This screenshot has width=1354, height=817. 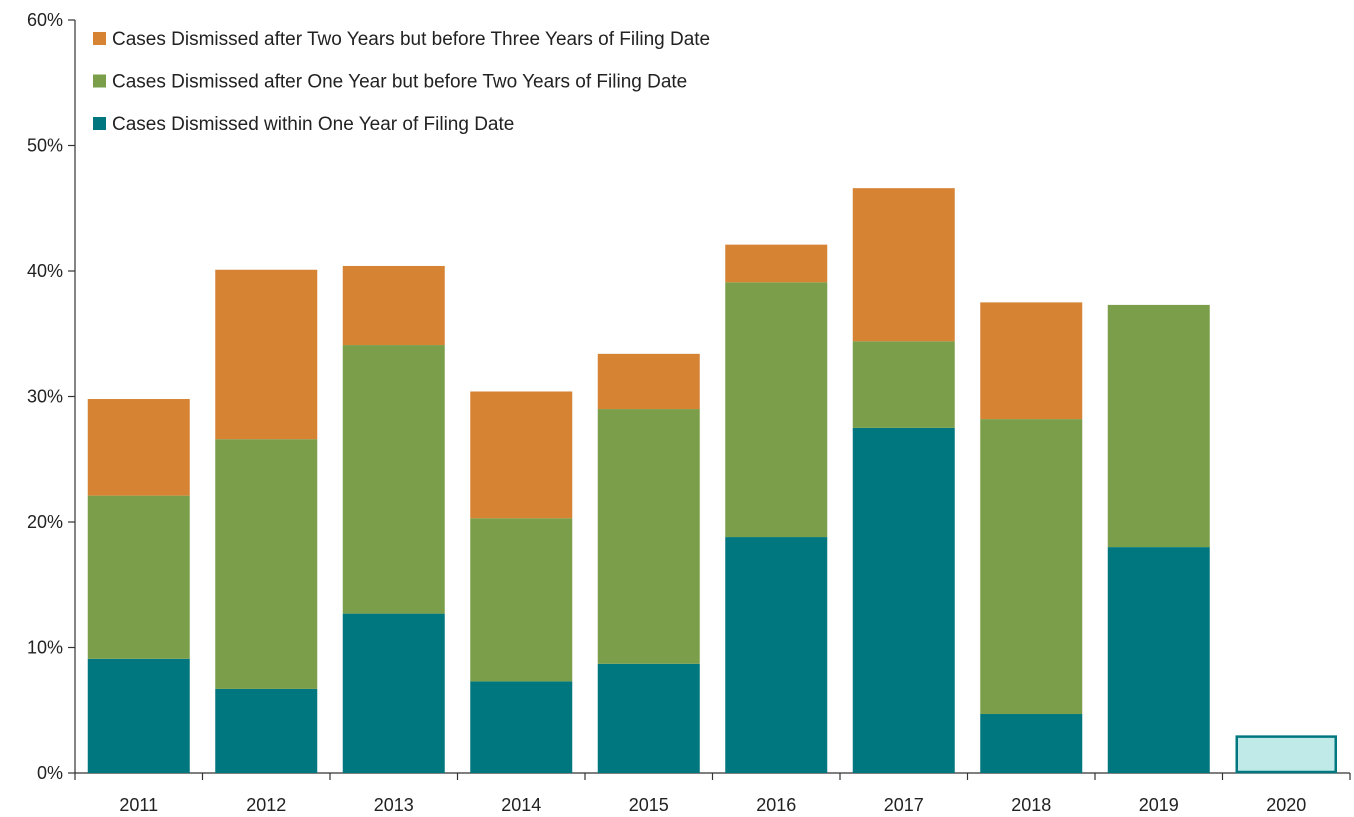 I want to click on y-tick-label: 60%, so click(x=45, y=20).